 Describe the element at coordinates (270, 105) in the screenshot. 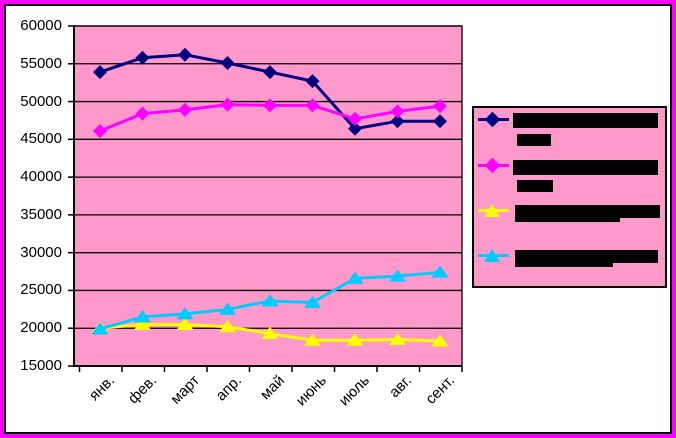

I see `data-point-s2-c4` at that location.